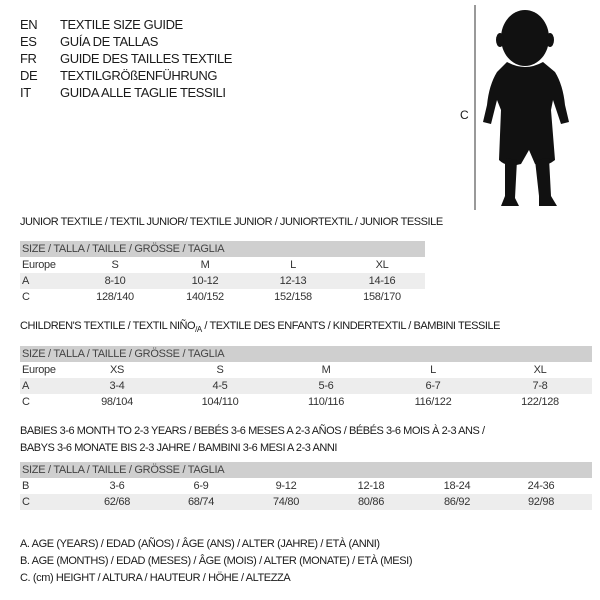 The image size is (600, 600). I want to click on table-cell: 4-5, so click(220, 386).